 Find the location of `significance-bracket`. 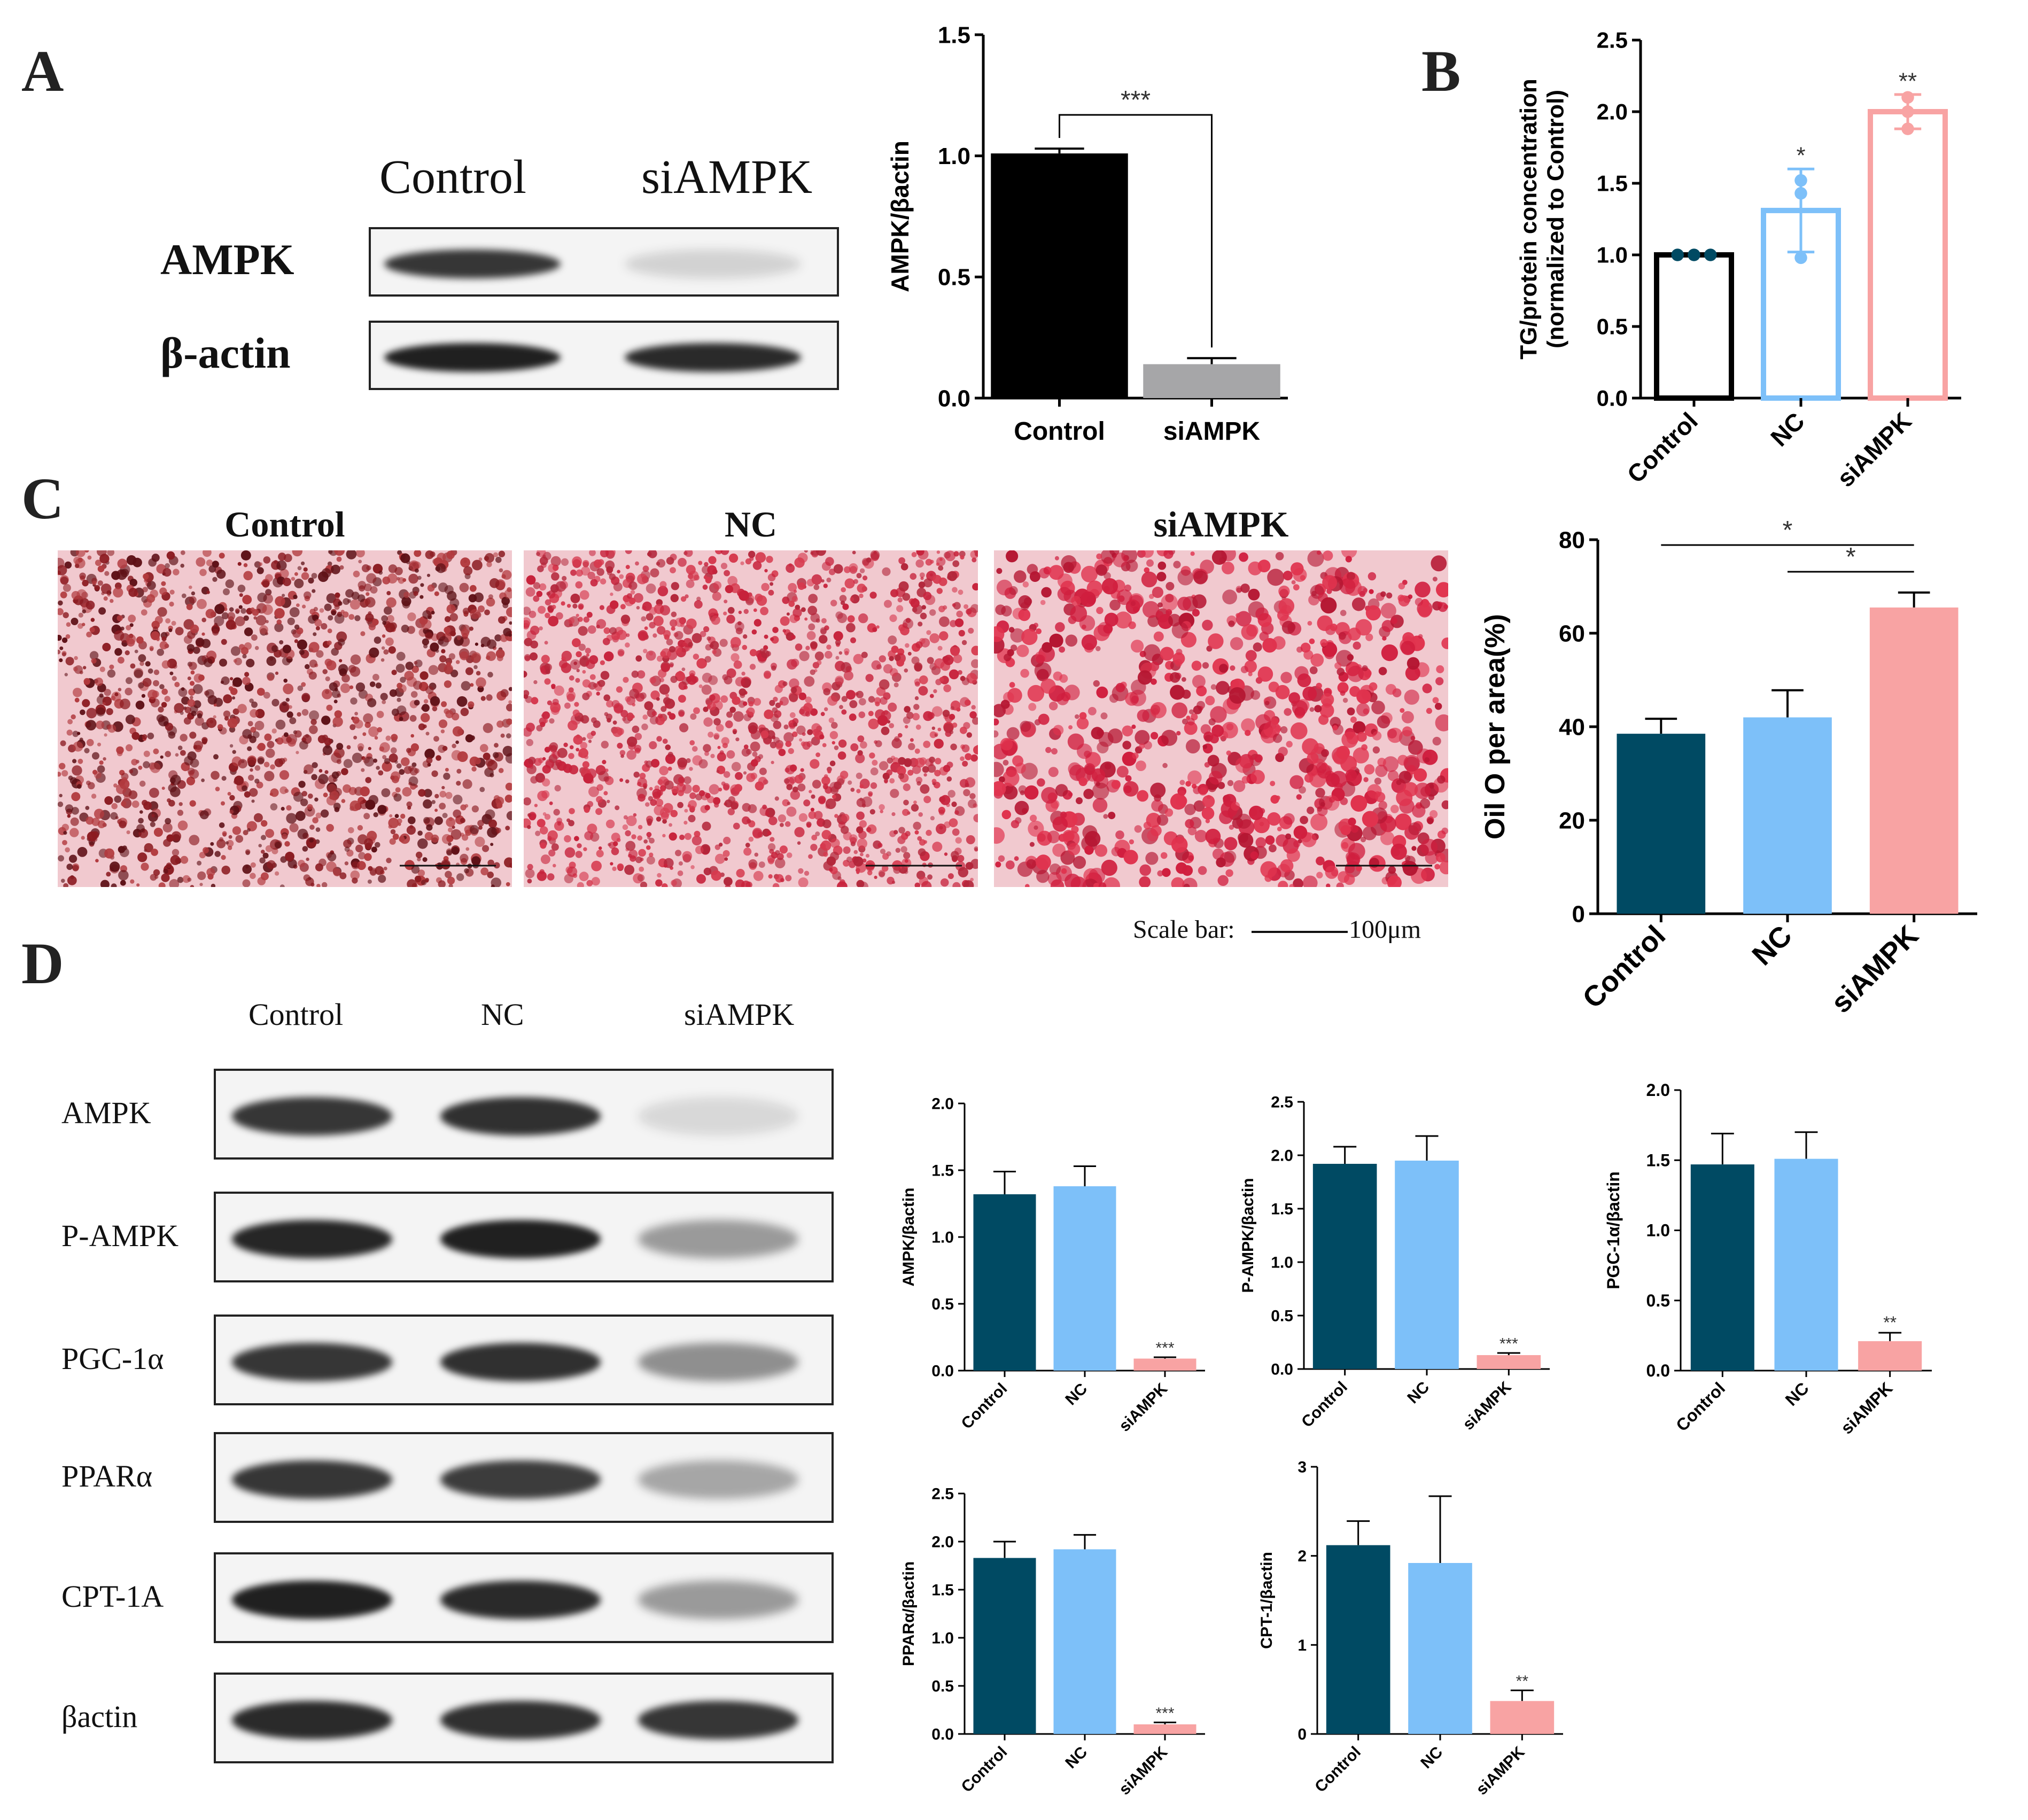

significance-bracket is located at coordinates (1136, 231).